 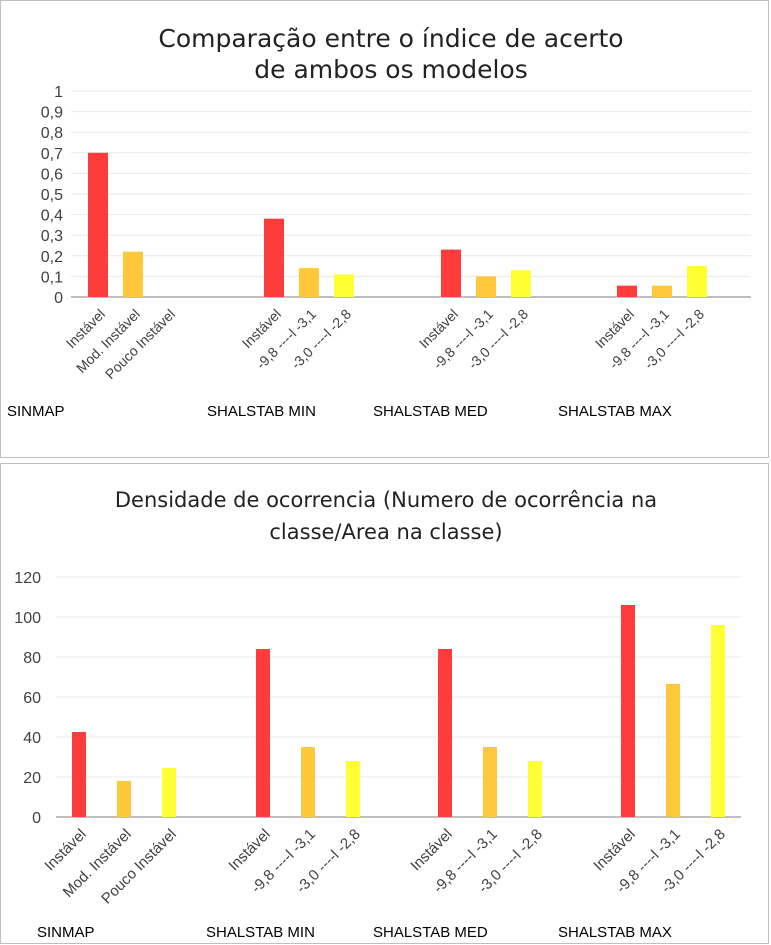 What do you see at coordinates (390, 38) in the screenshot?
I see `chart-title-line1: Comparação entre o índice de acerto` at bounding box center [390, 38].